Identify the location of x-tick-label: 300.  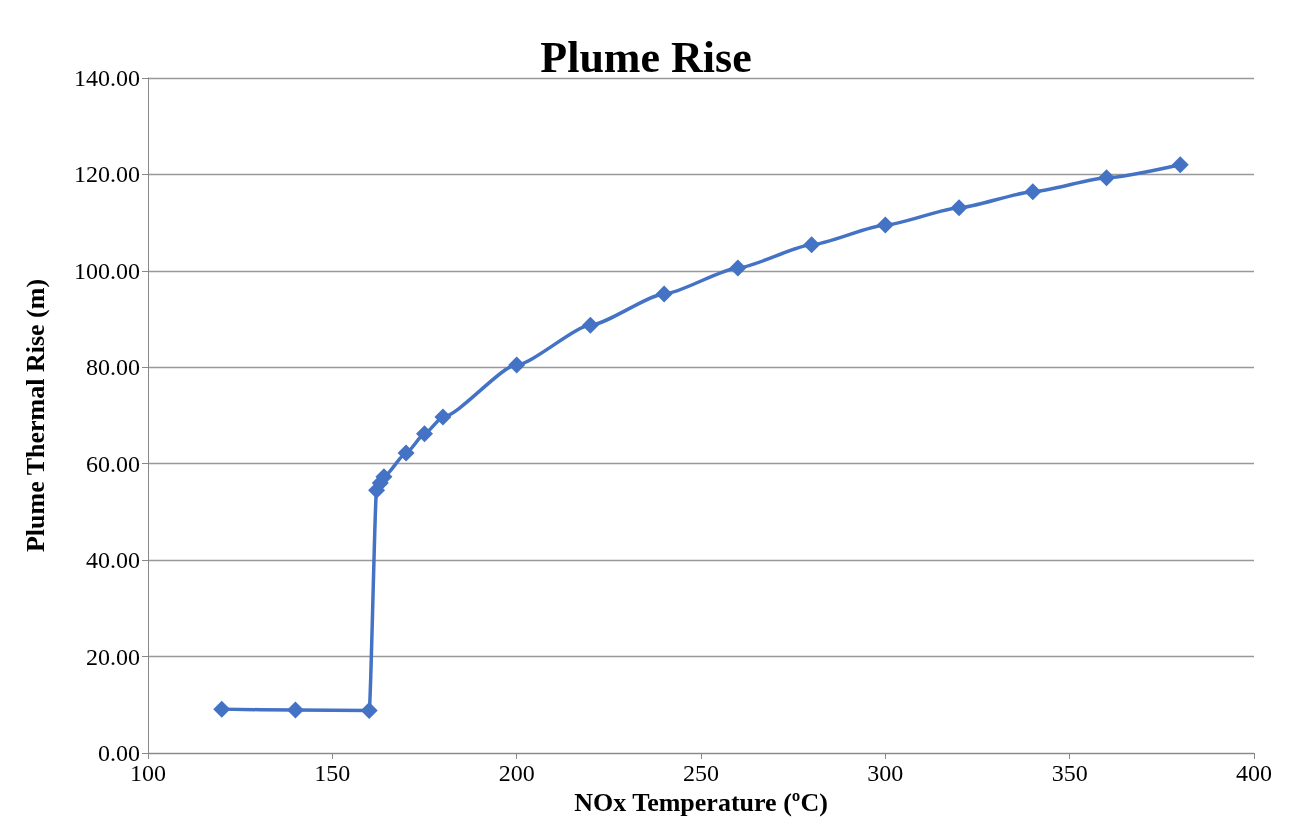
(885, 773).